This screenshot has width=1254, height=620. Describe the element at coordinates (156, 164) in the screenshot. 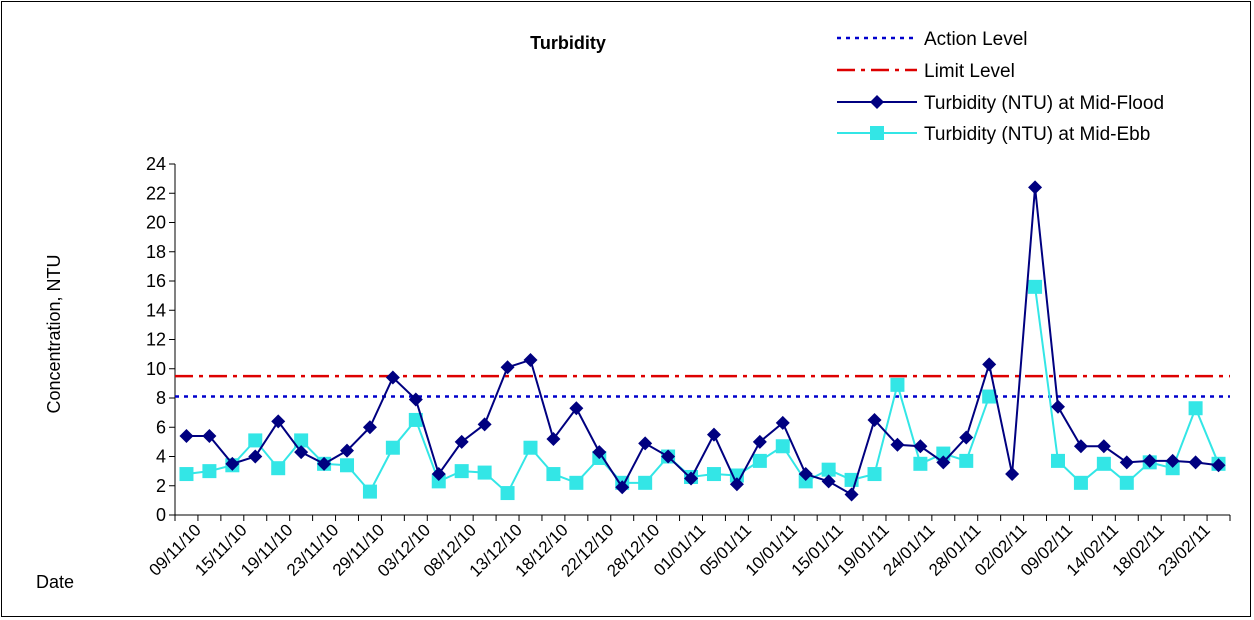

I see `y-tick-label: 24` at that location.